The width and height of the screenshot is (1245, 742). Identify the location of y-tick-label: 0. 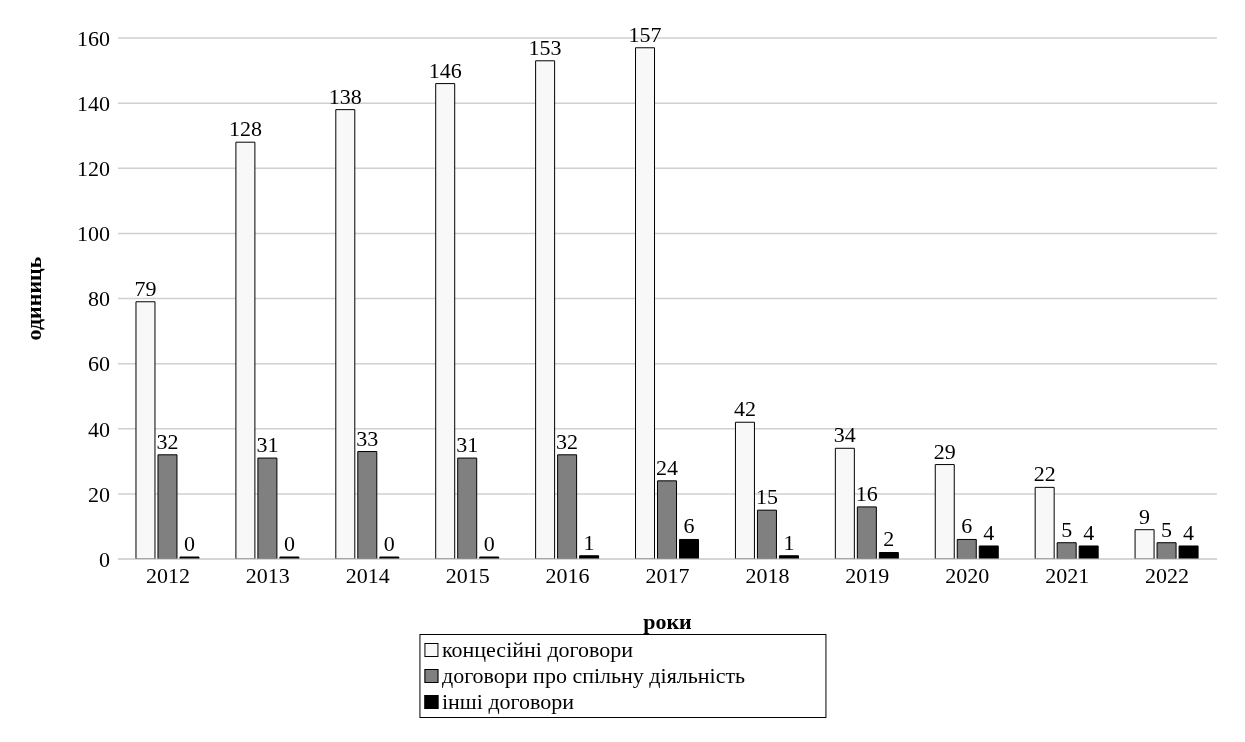
(104, 559).